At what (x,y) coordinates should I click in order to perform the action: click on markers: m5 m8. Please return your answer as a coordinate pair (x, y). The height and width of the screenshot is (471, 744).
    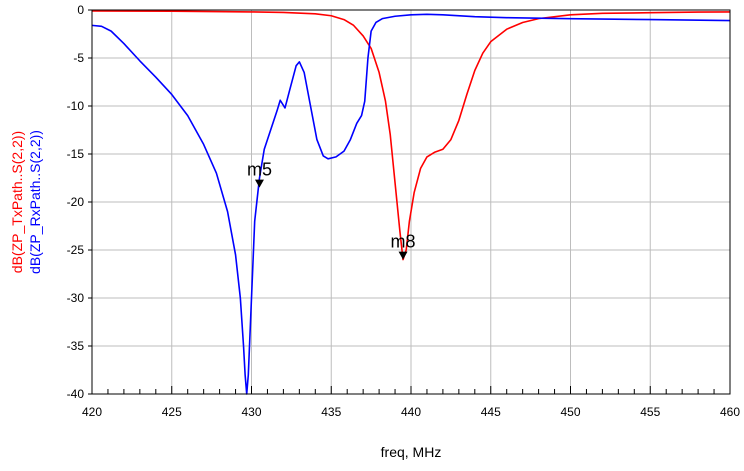
    Looking at the image, I should click on (331, 210).